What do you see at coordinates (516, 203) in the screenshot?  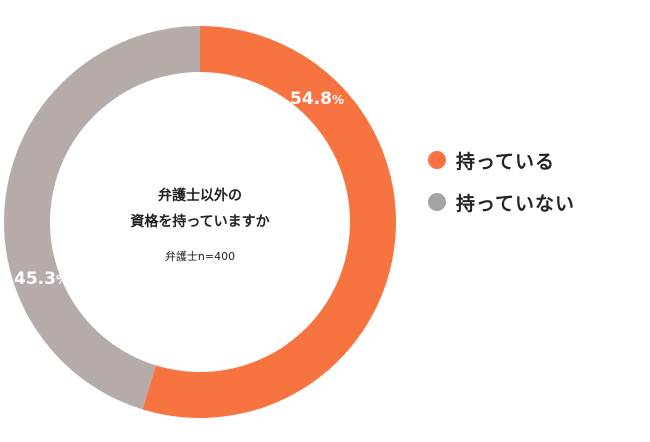 I see `legend-label-not-have: 持っていない` at bounding box center [516, 203].